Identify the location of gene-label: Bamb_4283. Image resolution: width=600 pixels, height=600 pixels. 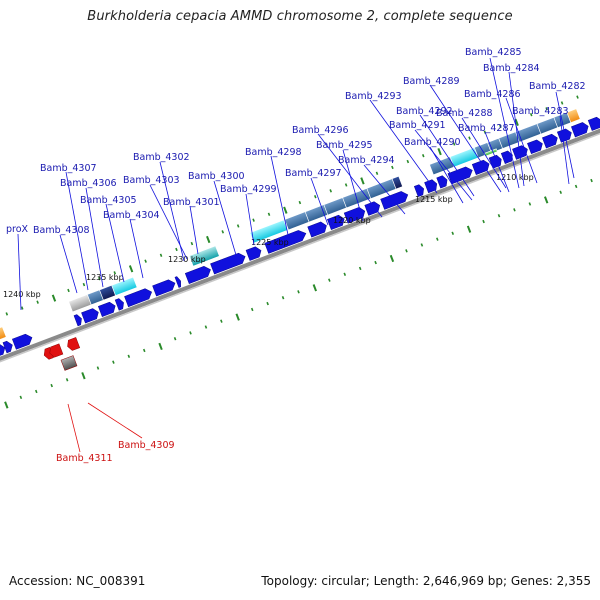
(540, 111).